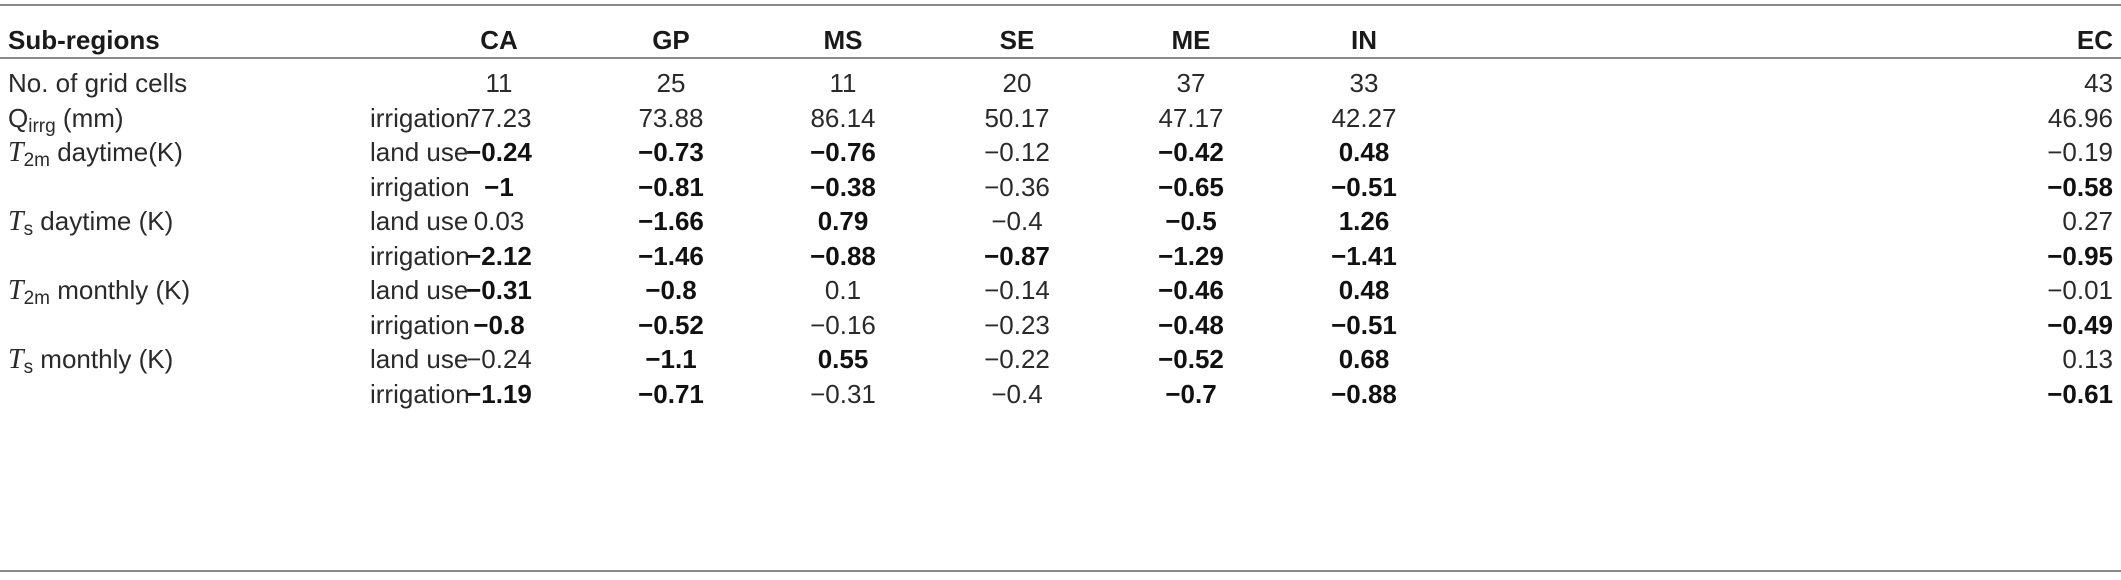  What do you see at coordinates (843, 325) in the screenshot?
I see `value-cell-ms: −0.16` at bounding box center [843, 325].